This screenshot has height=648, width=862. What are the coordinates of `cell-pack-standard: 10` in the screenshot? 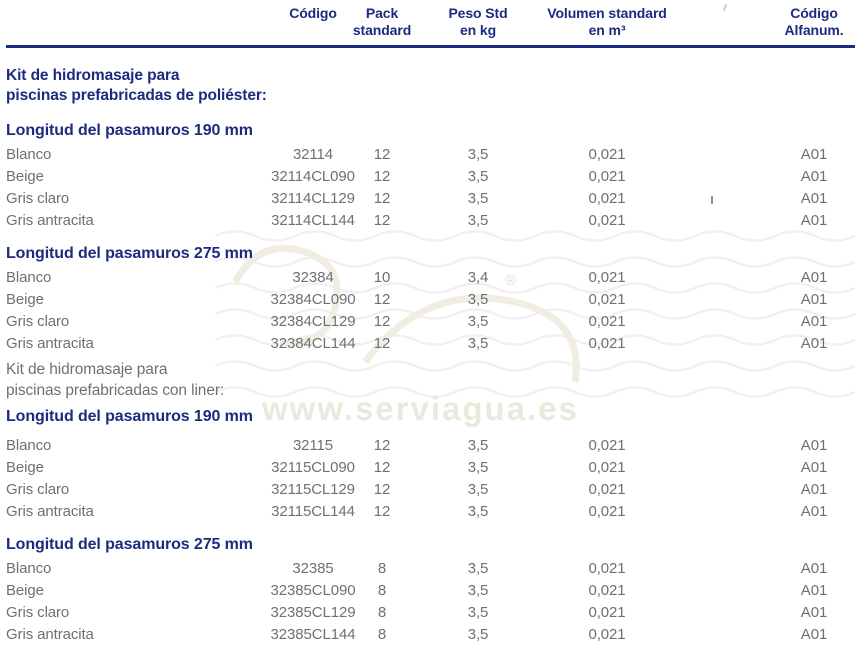 It's located at (382, 277).